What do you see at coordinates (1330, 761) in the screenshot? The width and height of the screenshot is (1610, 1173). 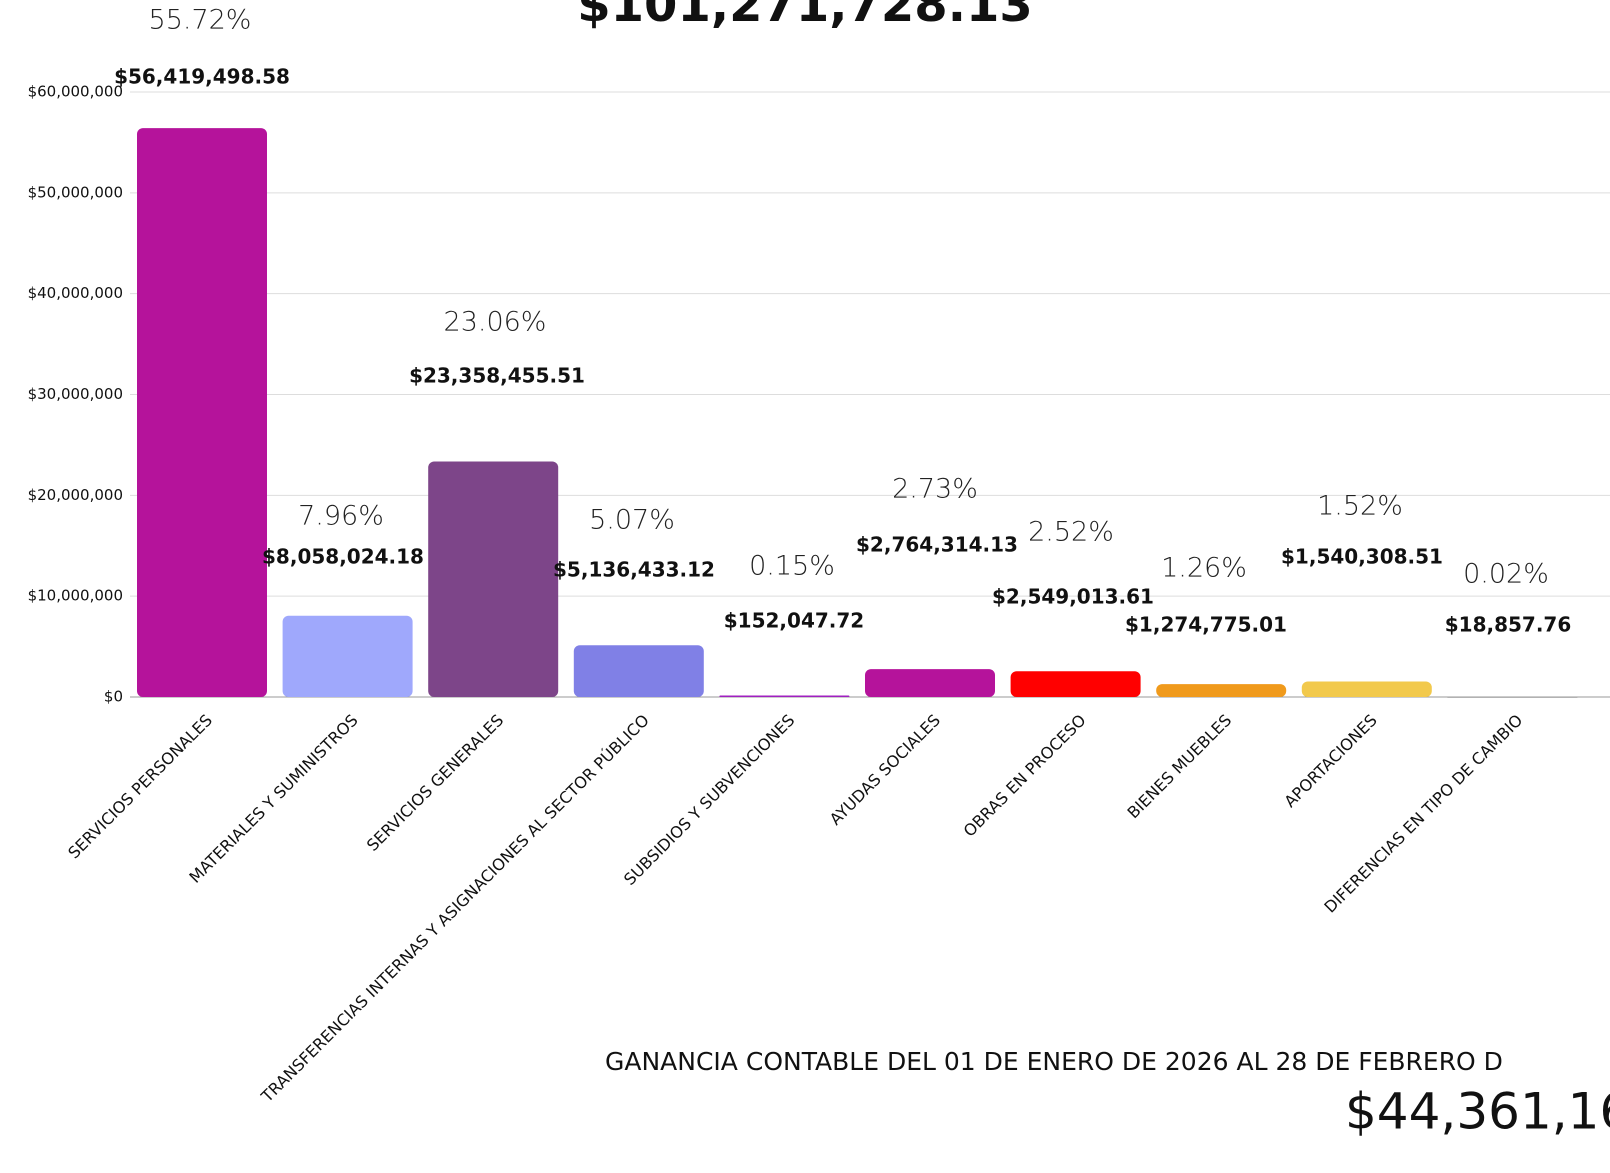 I see `x-tick-label: APORTACIONES` at bounding box center [1330, 761].